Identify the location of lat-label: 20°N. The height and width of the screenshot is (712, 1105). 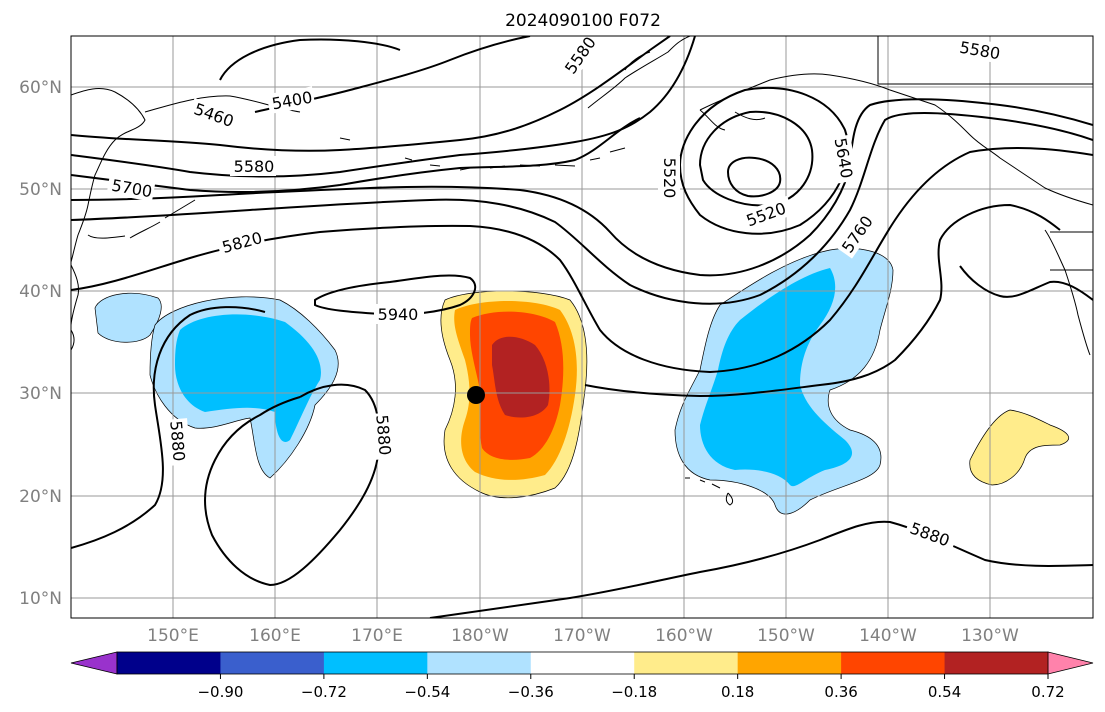
(40, 497).